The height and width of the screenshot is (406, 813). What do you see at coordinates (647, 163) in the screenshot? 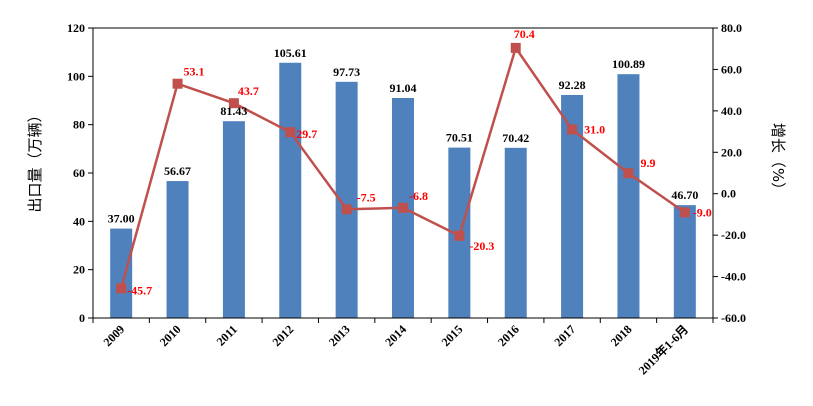
I see `line-value-label: 9.9` at bounding box center [647, 163].